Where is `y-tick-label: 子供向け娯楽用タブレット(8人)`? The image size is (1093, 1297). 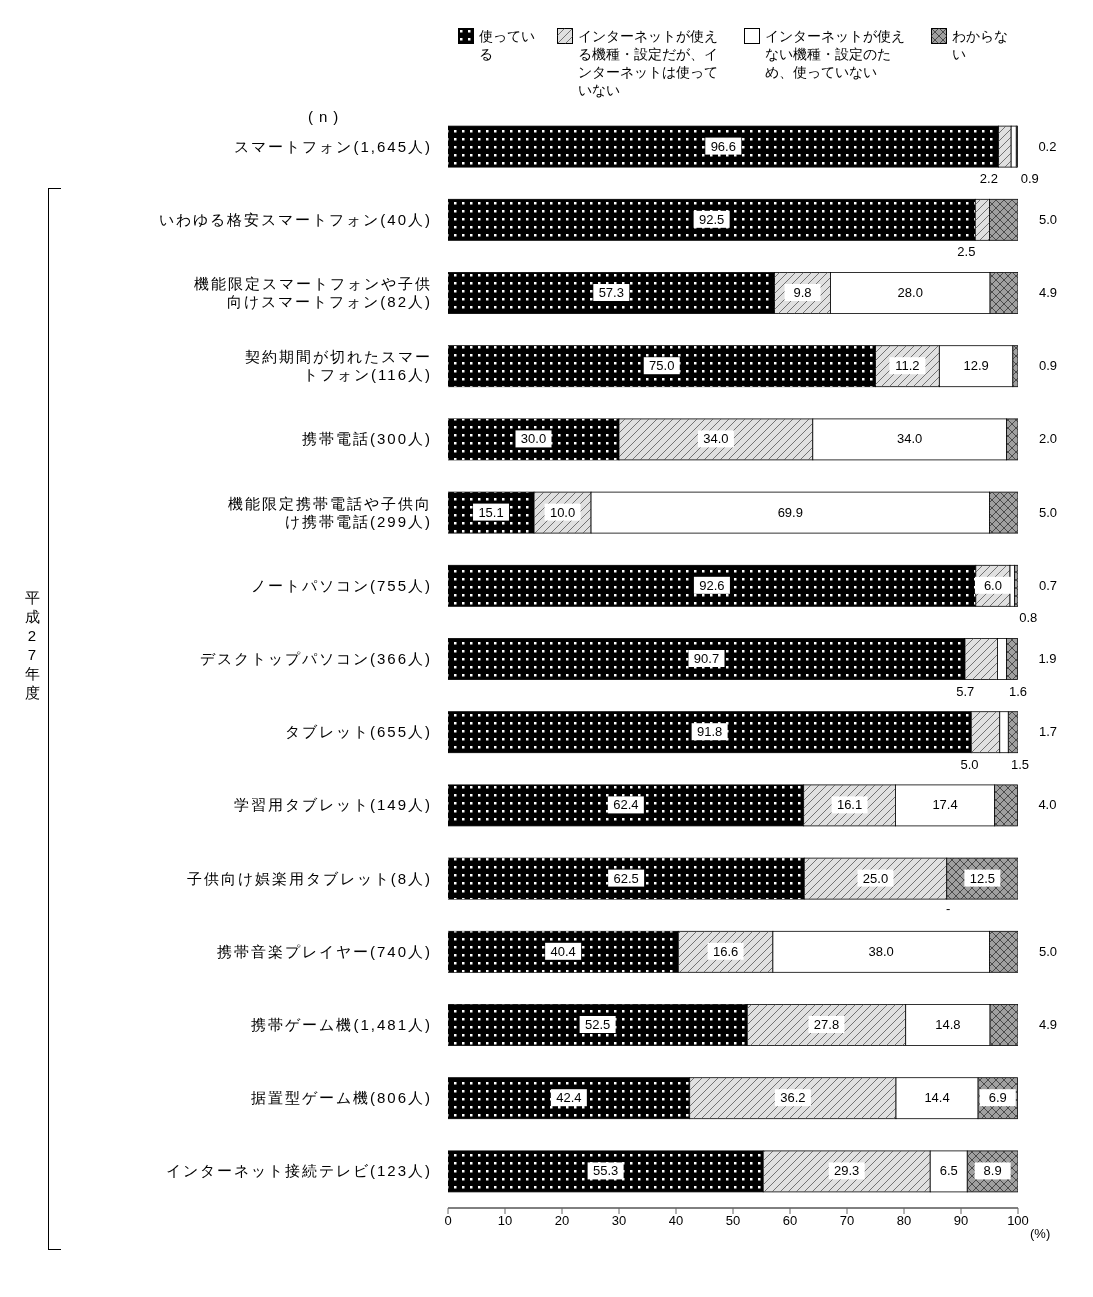 y-tick-label: 子供向け娯楽用タブレット(8人) is located at coordinates (309, 878).